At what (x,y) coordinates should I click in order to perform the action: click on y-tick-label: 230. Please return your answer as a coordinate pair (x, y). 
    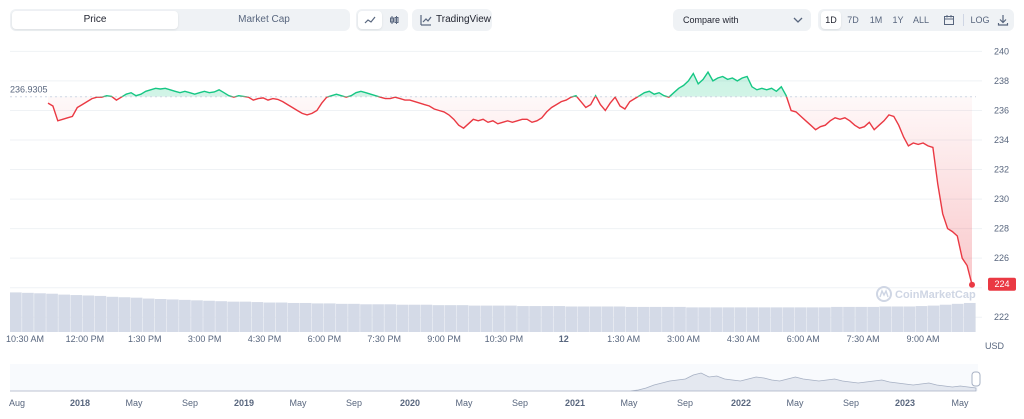
    Looking at the image, I should click on (1001, 199).